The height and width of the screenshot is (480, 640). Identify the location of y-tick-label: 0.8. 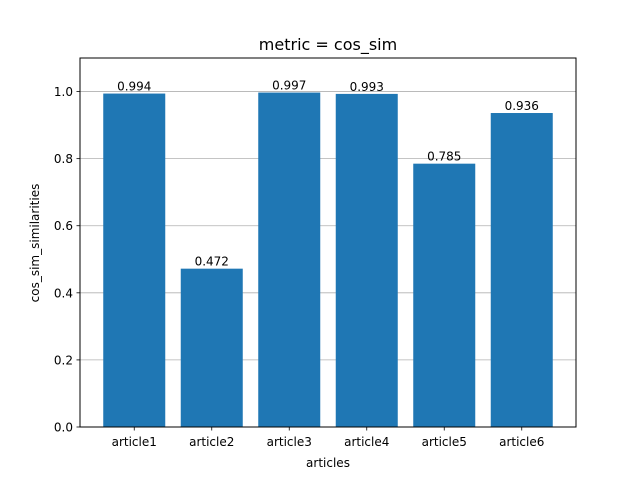
(63, 159).